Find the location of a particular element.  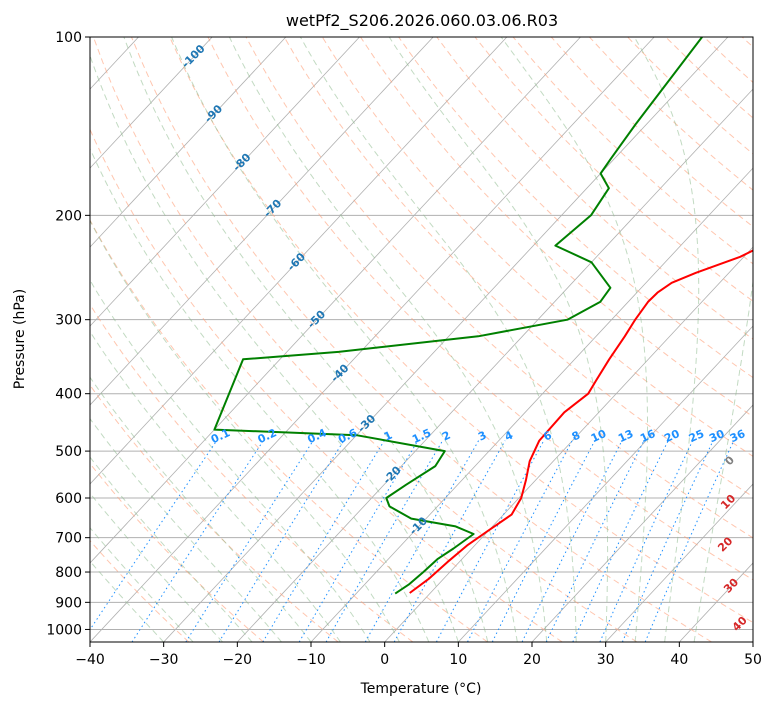

x-tick-label: −20 is located at coordinates (238, 660).